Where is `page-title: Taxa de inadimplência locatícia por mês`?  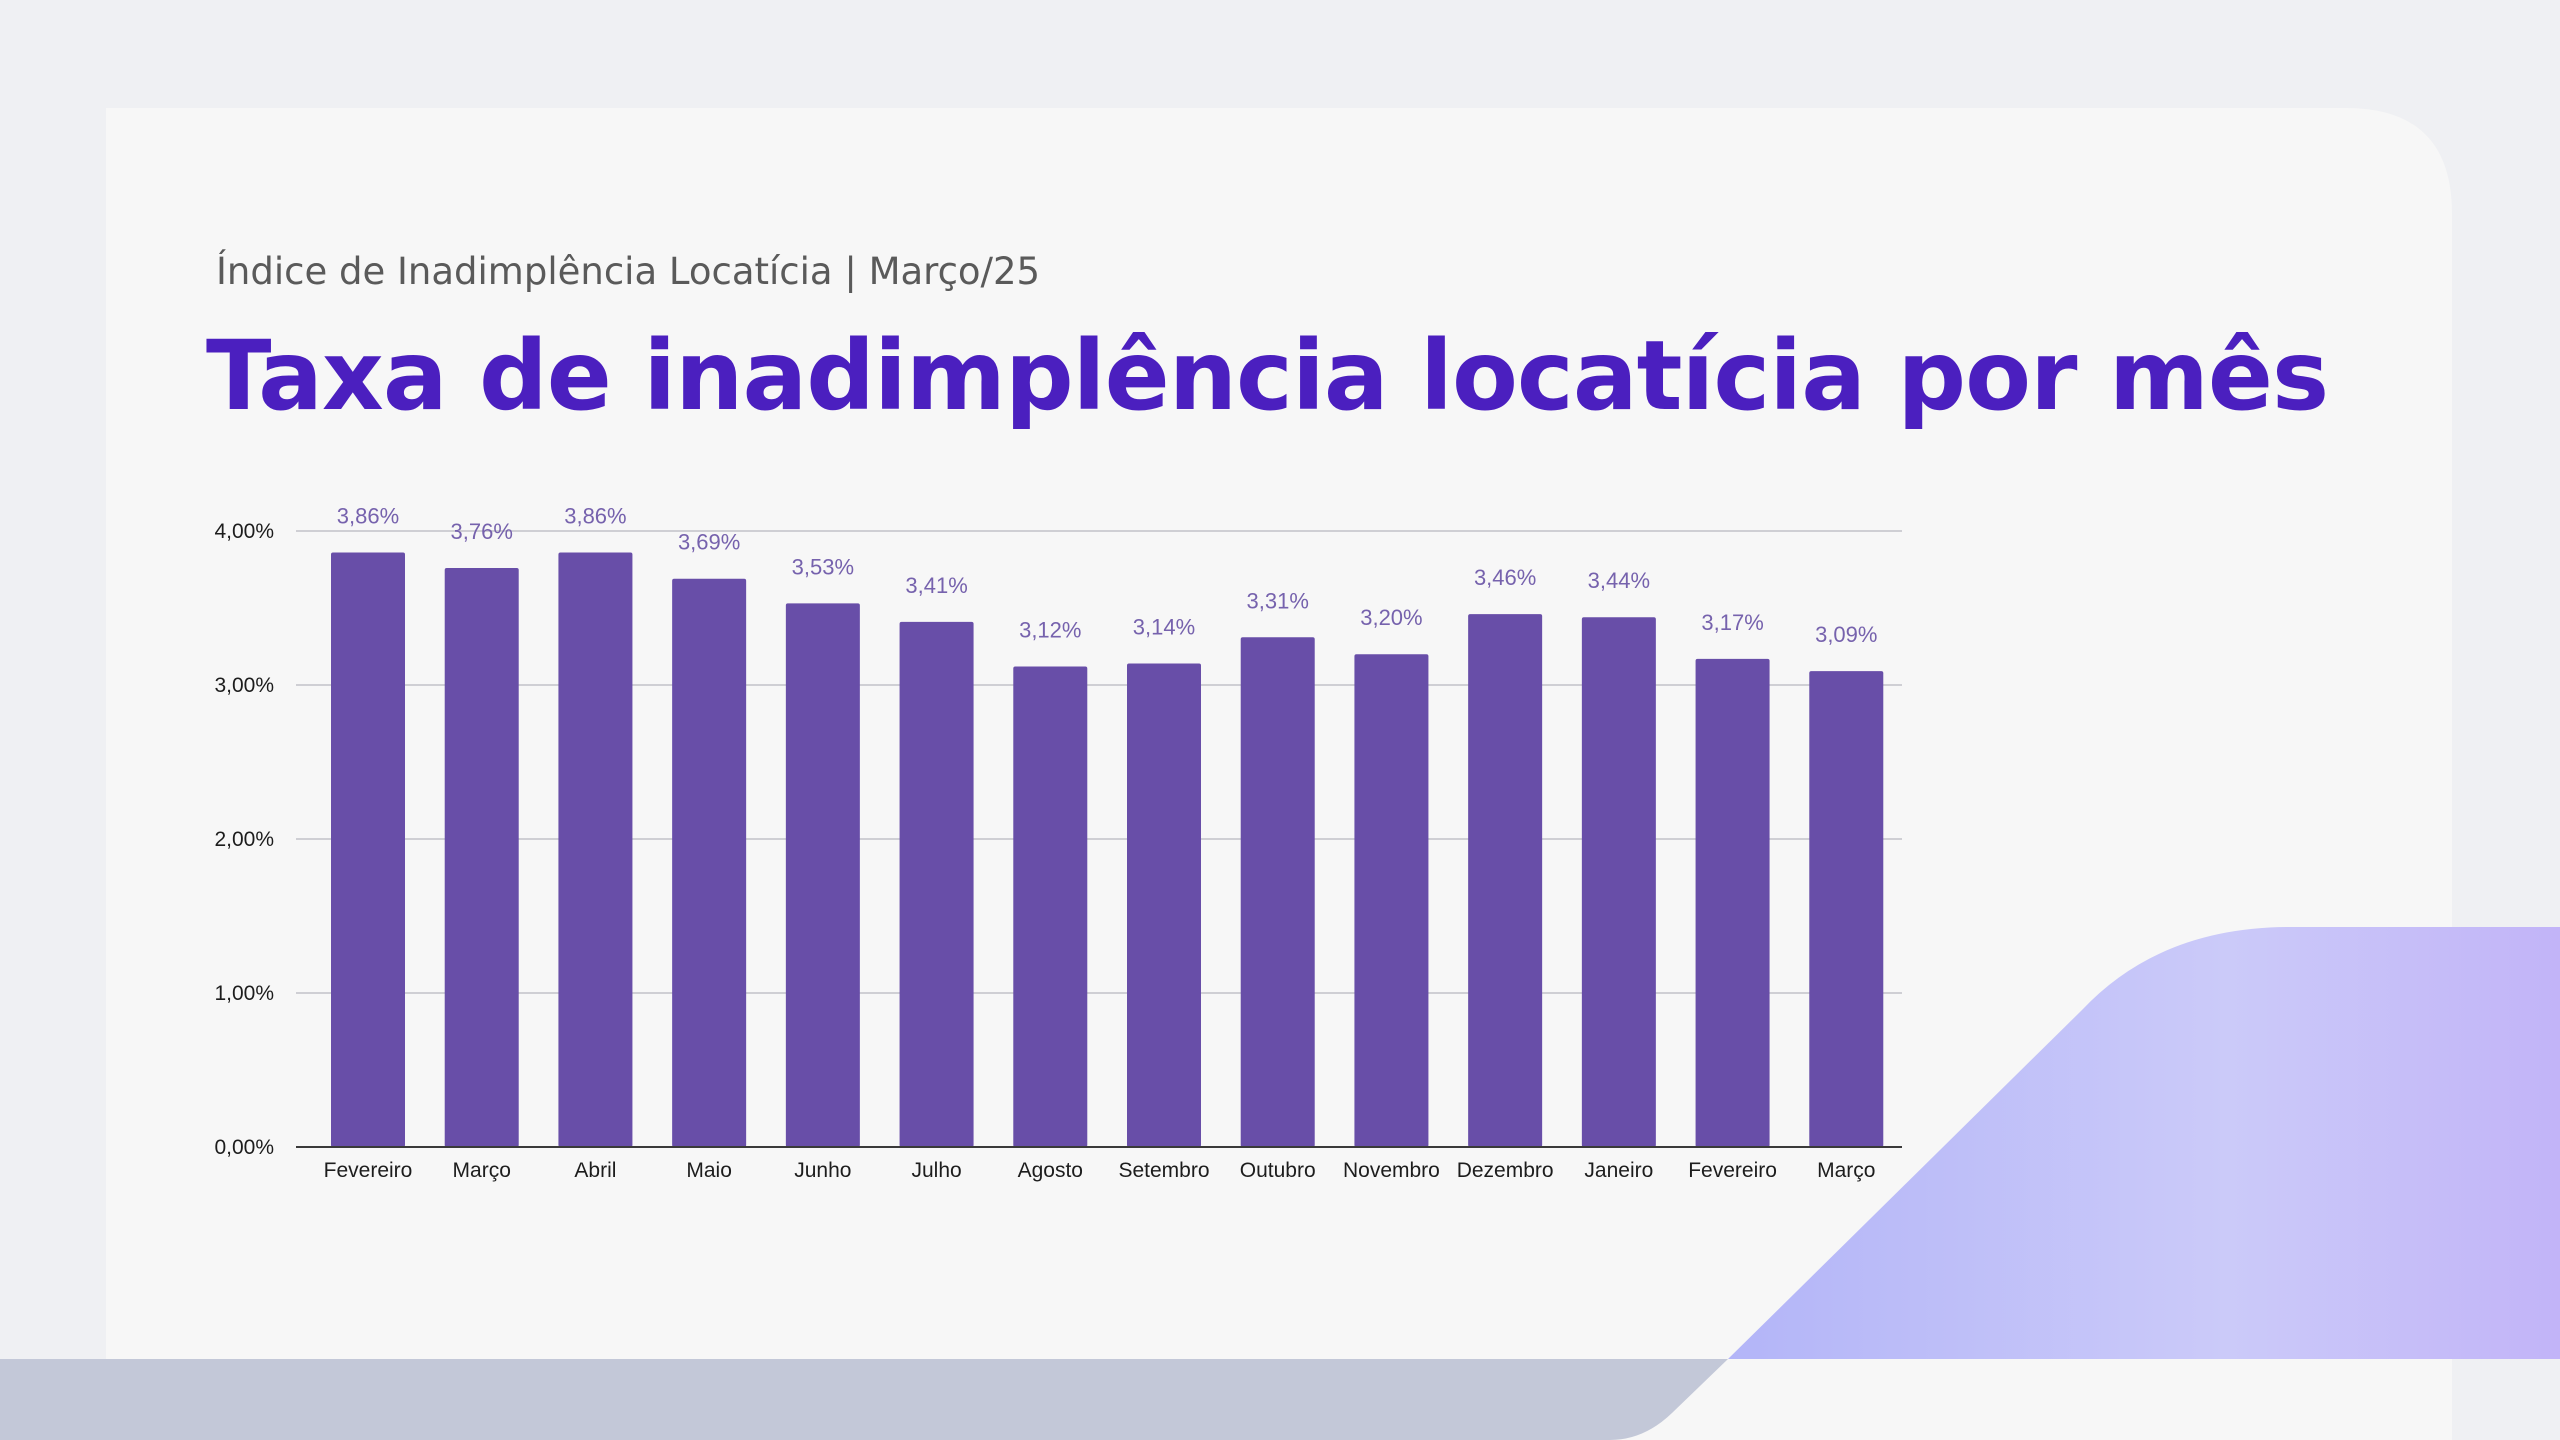 page-title: Taxa de inadimplência locatícia por mês is located at coordinates (1267, 376).